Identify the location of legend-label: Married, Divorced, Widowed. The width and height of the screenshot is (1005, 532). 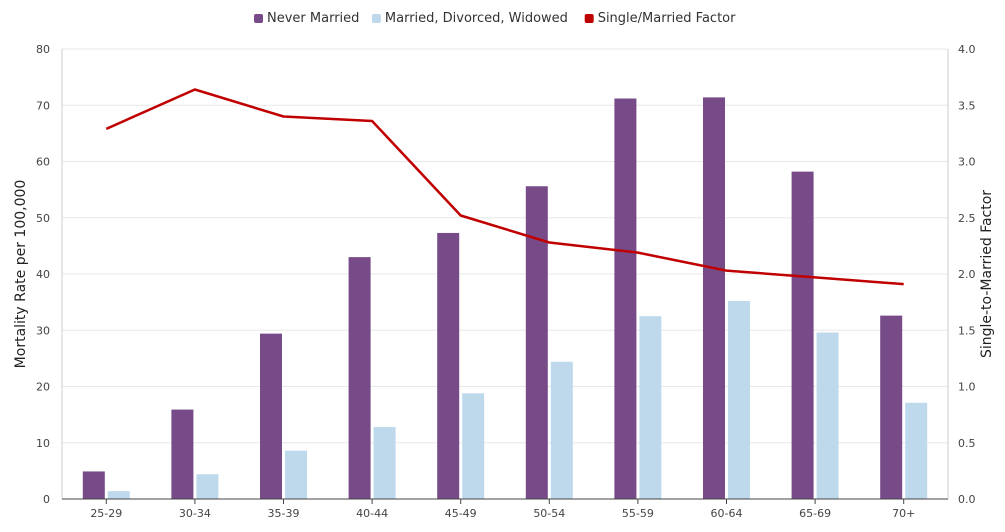
(476, 18).